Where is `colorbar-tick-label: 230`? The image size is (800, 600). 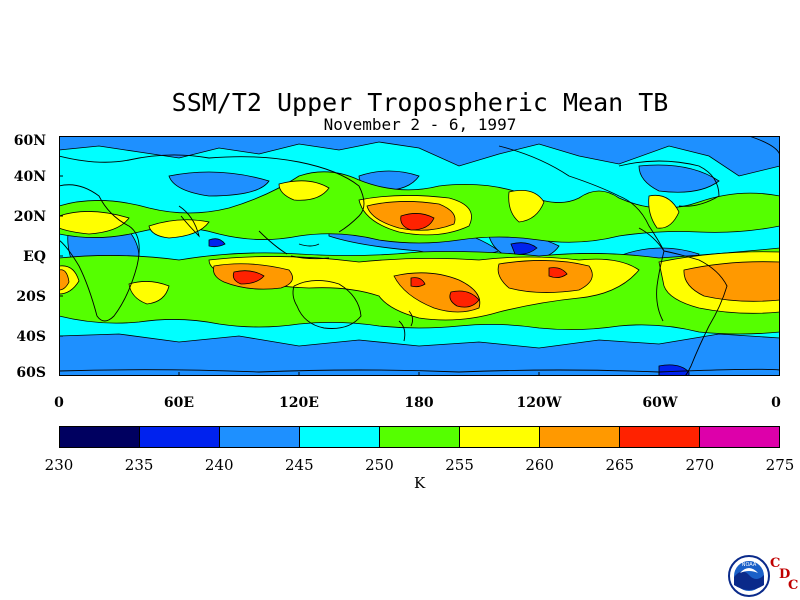 colorbar-tick-label: 230 is located at coordinates (59, 465).